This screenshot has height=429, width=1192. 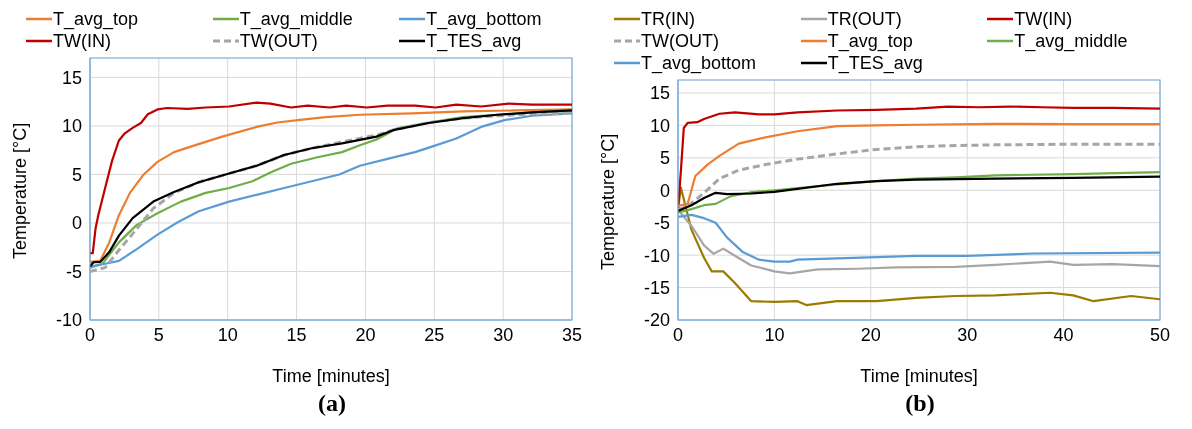 What do you see at coordinates (656, 320) in the screenshot?
I see `y-tick-label: -20` at bounding box center [656, 320].